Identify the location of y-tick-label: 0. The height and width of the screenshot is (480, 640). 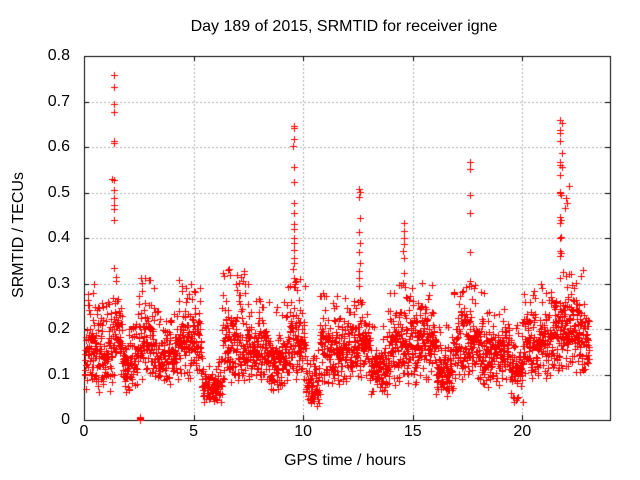
(65, 419).